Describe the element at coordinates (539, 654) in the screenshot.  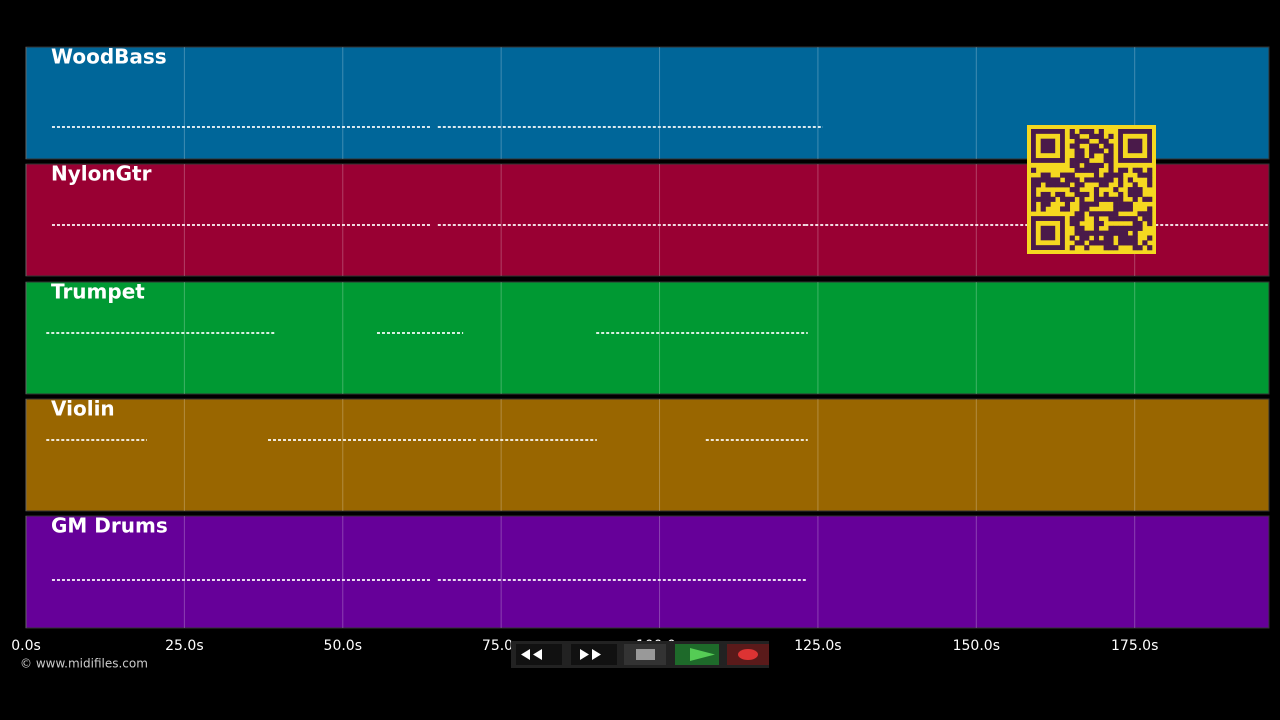
I see `rewind-button` at that location.